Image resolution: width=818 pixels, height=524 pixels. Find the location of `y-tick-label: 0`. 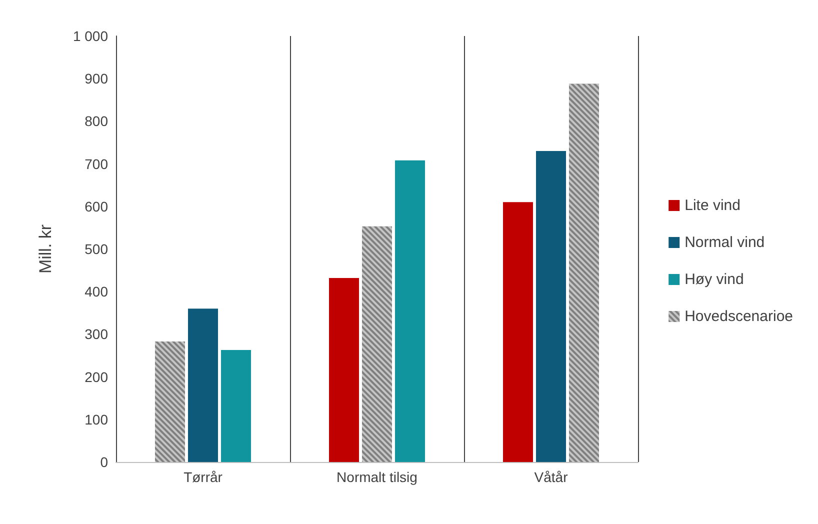

y-tick-label: 0 is located at coordinates (104, 462).